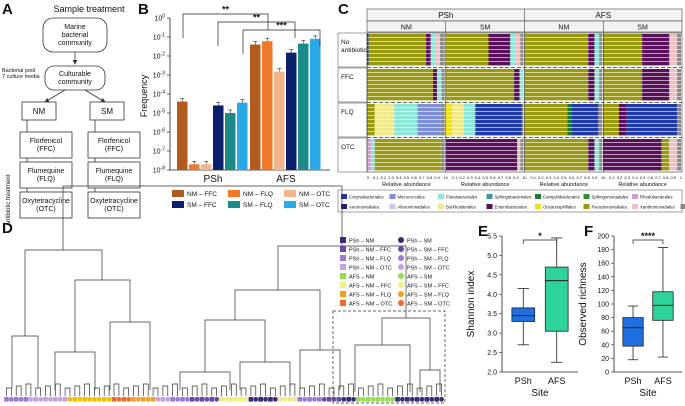  Describe the element at coordinates (603, 237) in the screenshot. I see `y-tick-label: 200` at that location.